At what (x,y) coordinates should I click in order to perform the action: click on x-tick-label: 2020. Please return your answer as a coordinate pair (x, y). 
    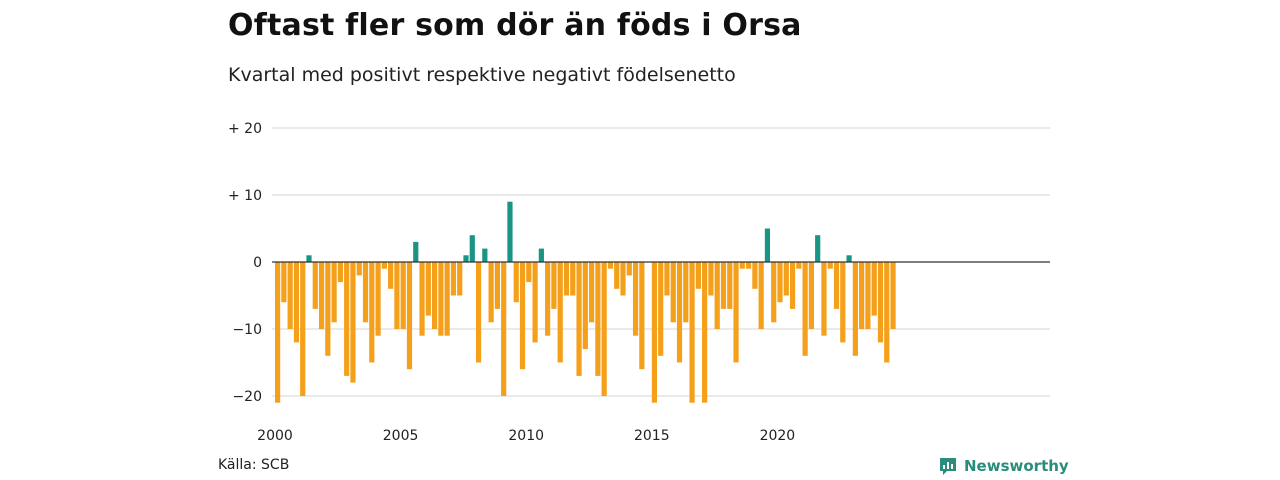
    Looking at the image, I should click on (778, 436).